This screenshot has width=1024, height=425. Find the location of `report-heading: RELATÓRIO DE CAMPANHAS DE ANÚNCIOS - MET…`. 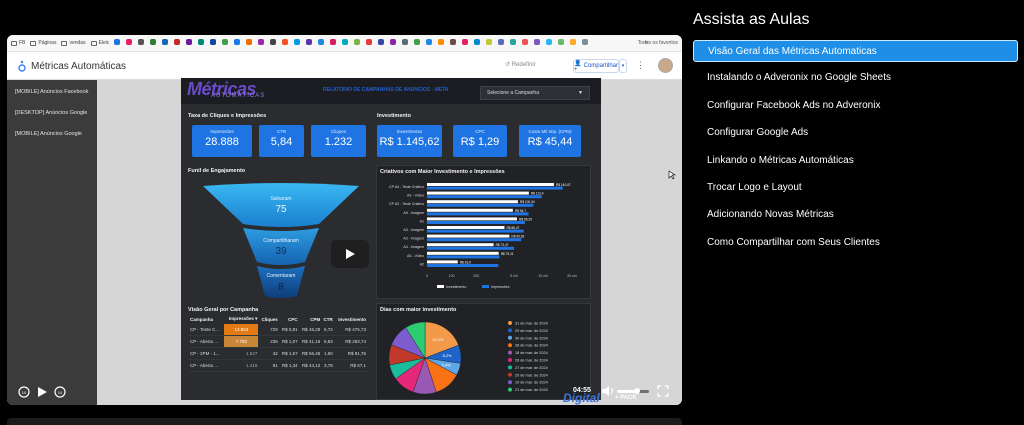

report-heading: RELATÓRIO DE CAMPANHAS DE ANÚNCIOS - MET… is located at coordinates (386, 90).